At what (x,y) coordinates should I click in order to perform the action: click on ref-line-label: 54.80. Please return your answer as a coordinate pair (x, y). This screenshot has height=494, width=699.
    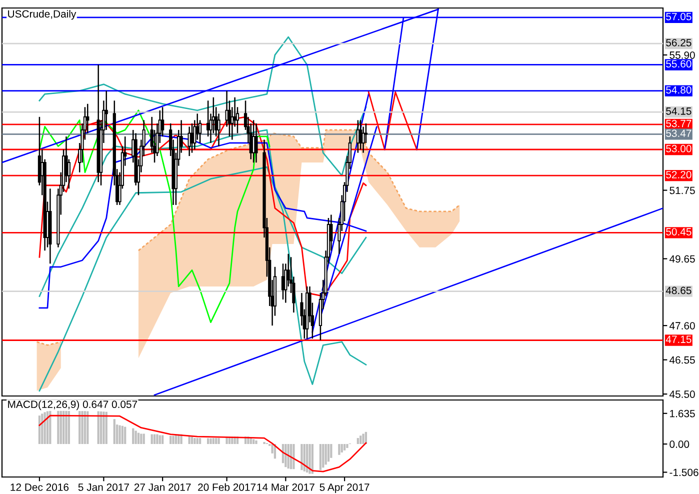
    Looking at the image, I should click on (679, 90).